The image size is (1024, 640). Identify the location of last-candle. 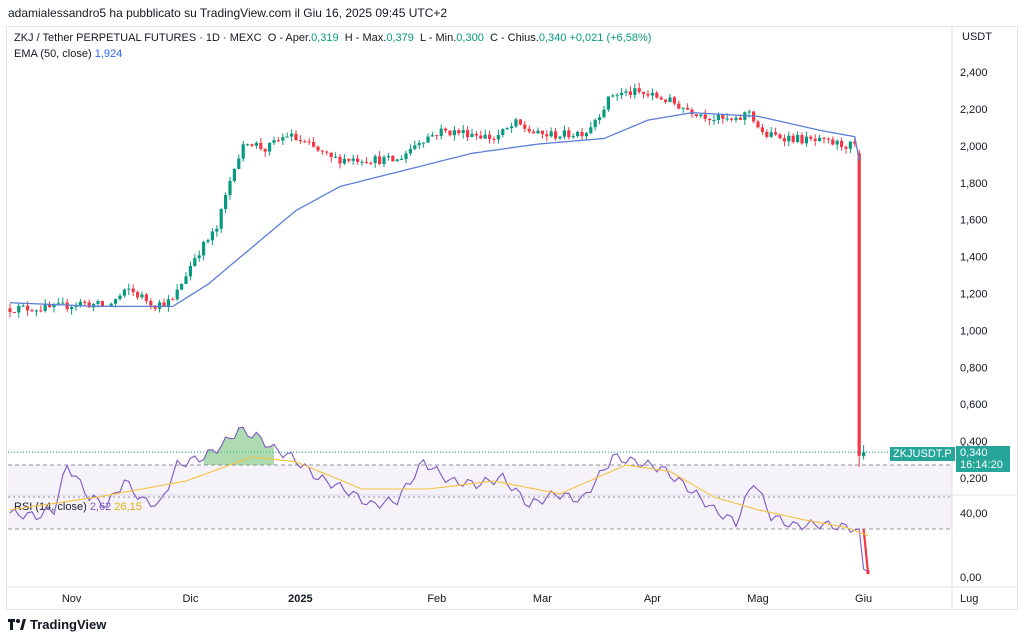
(864, 454).